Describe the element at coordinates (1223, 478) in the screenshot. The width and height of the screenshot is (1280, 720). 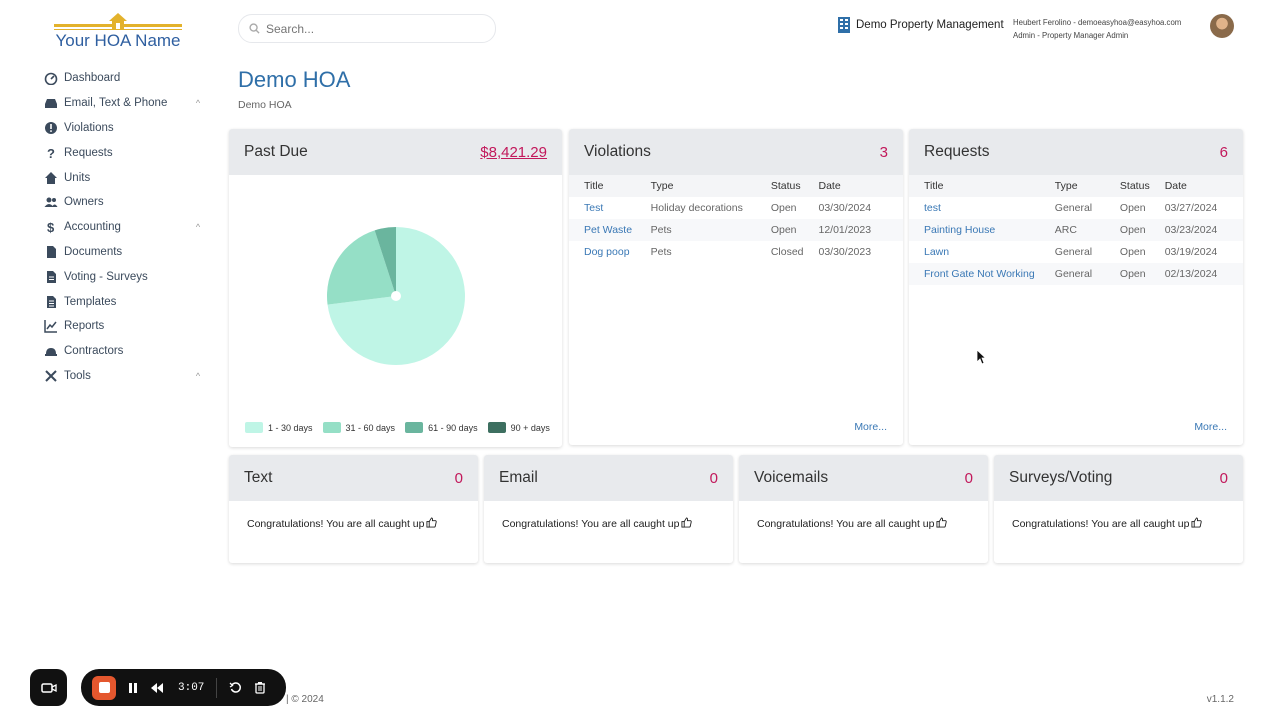
I see `surveys-voting-count: 0` at that location.